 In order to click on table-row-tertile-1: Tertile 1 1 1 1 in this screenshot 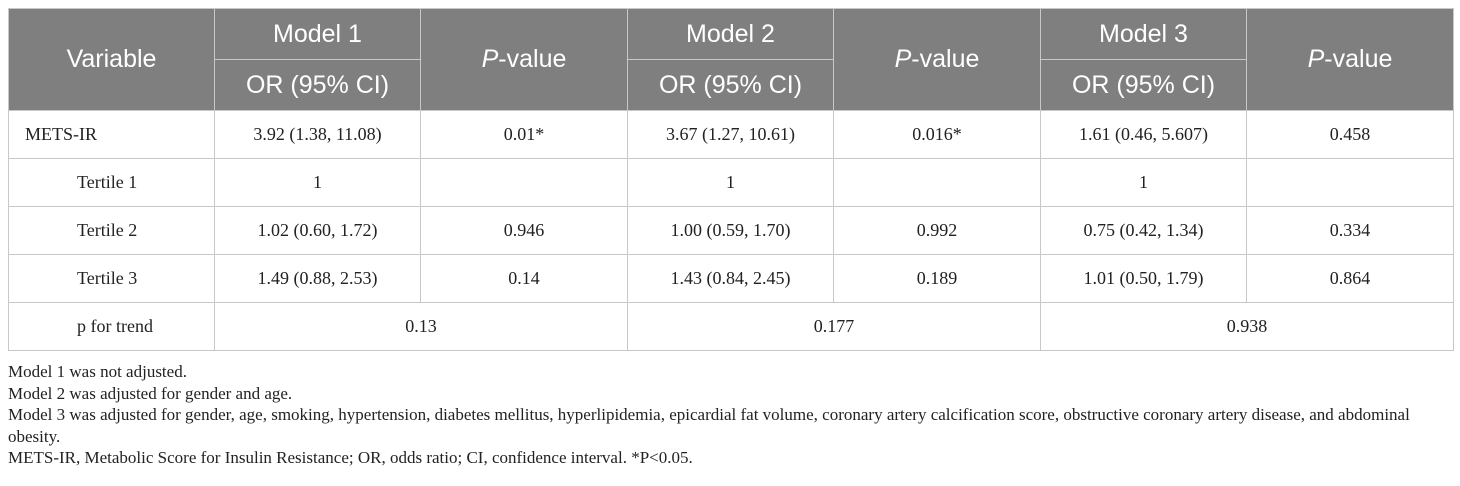, I will do `click(731, 182)`.